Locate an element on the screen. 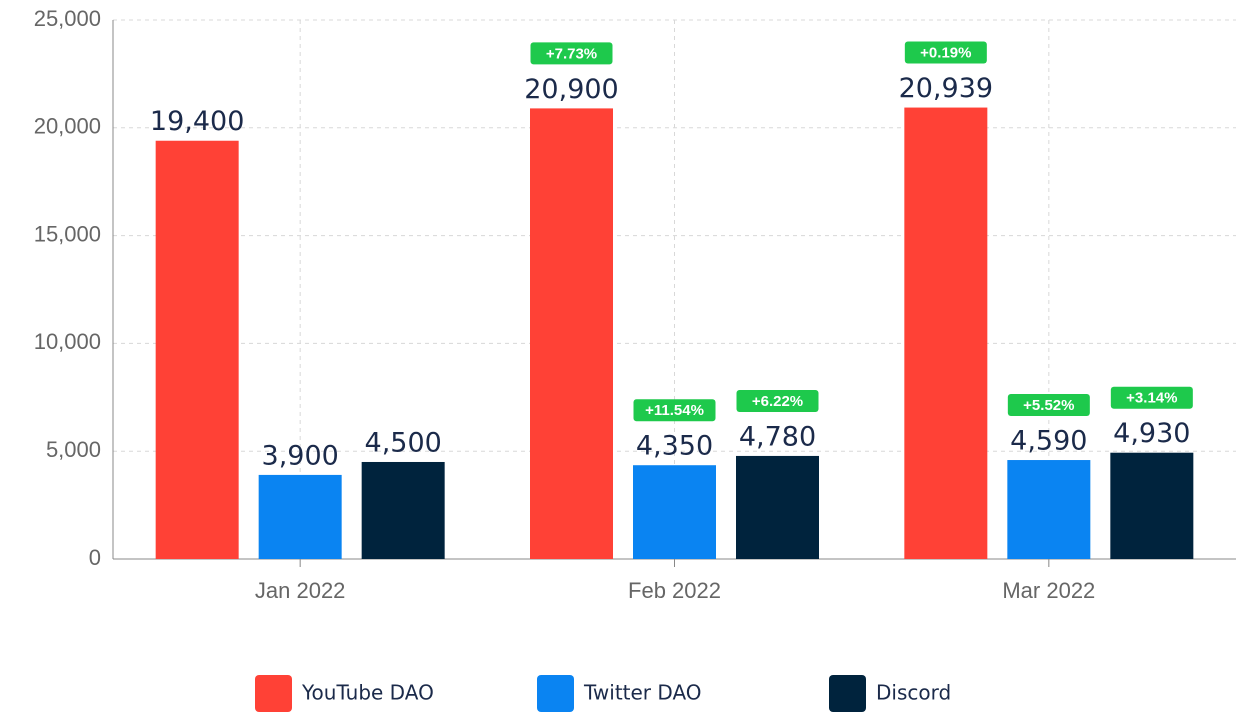  x-tick-label: Feb 2022 is located at coordinates (674, 590).